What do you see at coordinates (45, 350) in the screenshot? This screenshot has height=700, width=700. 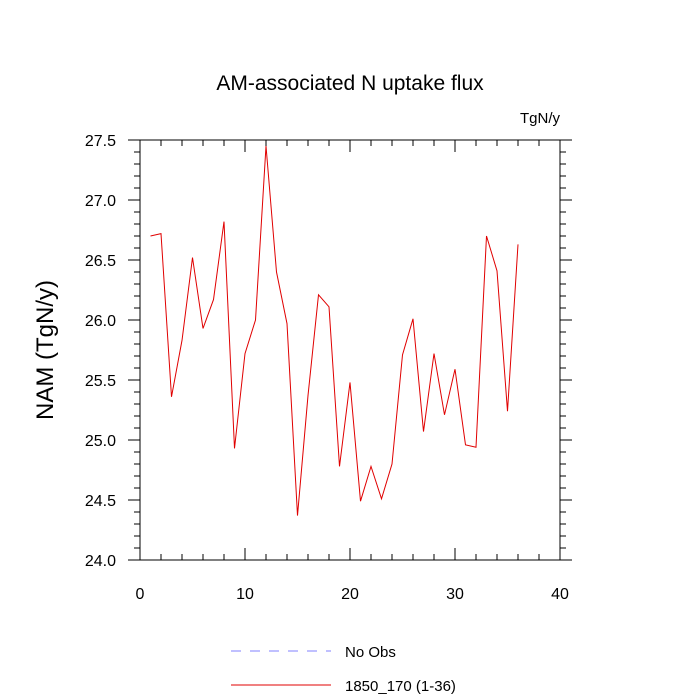 I see `y-axis-label: NAM (TgN/y)` at bounding box center [45, 350].